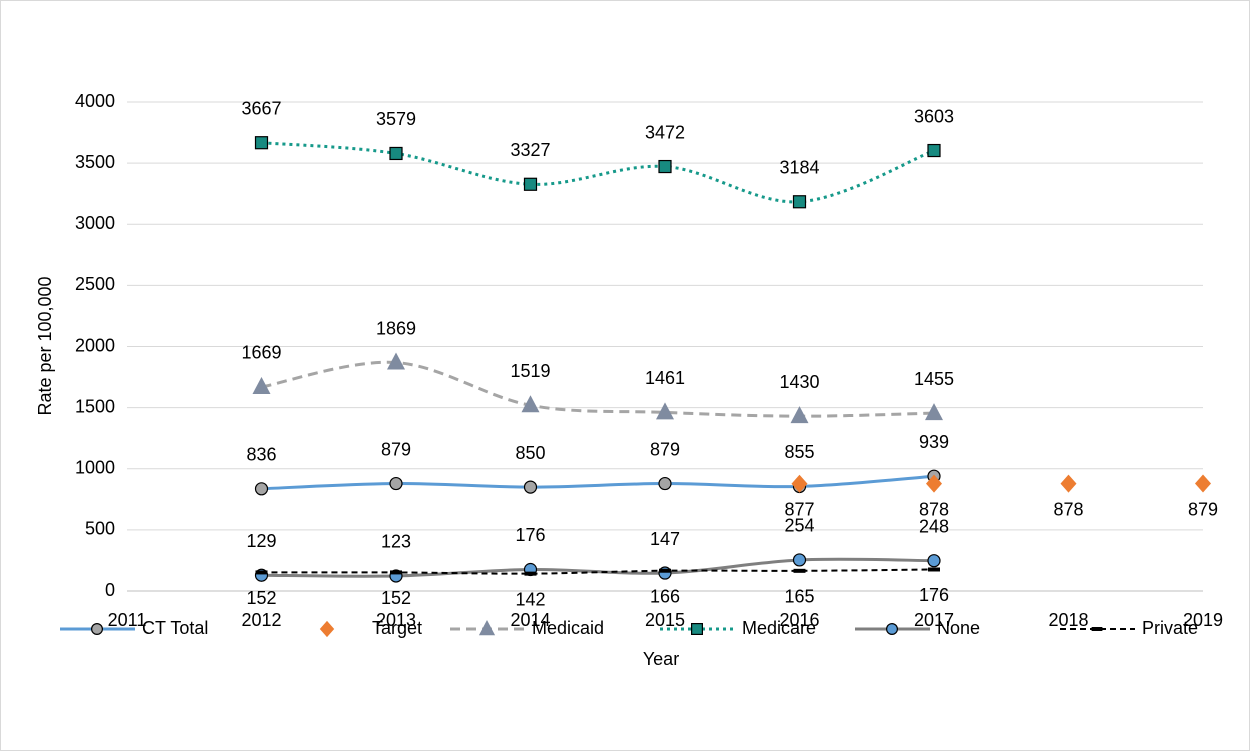 This screenshot has height=751, width=1250. What do you see at coordinates (1203, 620) in the screenshot?
I see `x-tick-label: 2019` at bounding box center [1203, 620].